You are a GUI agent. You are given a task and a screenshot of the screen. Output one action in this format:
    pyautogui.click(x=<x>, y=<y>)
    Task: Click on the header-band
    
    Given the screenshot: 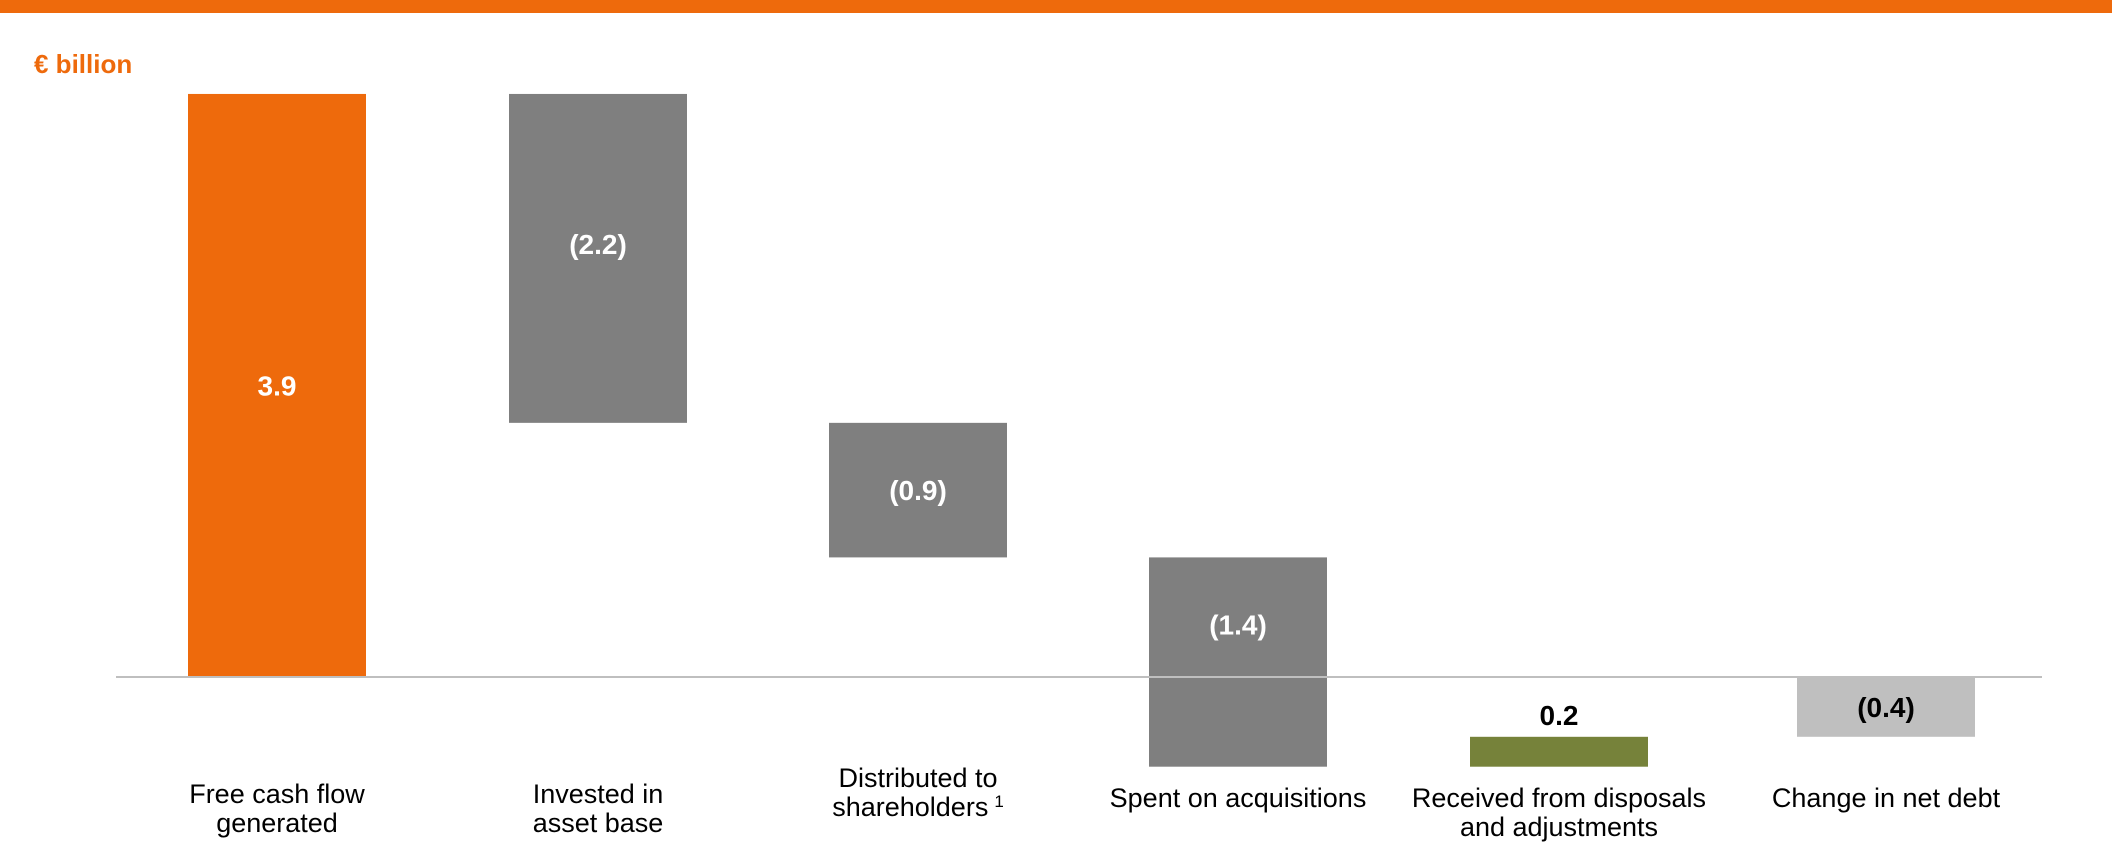 What is the action you would take?
    pyautogui.click(x=1056, y=6)
    